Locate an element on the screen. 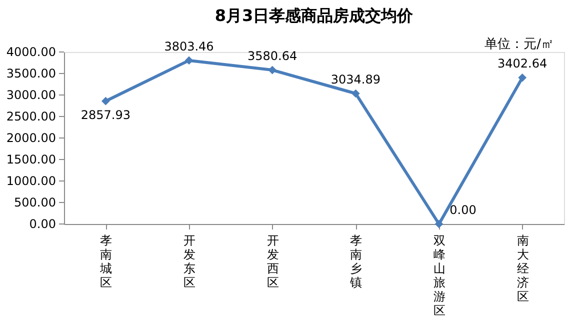 The width and height of the screenshot is (576, 322). x-tick-label: 孝南乡镇 is located at coordinates (355, 262).